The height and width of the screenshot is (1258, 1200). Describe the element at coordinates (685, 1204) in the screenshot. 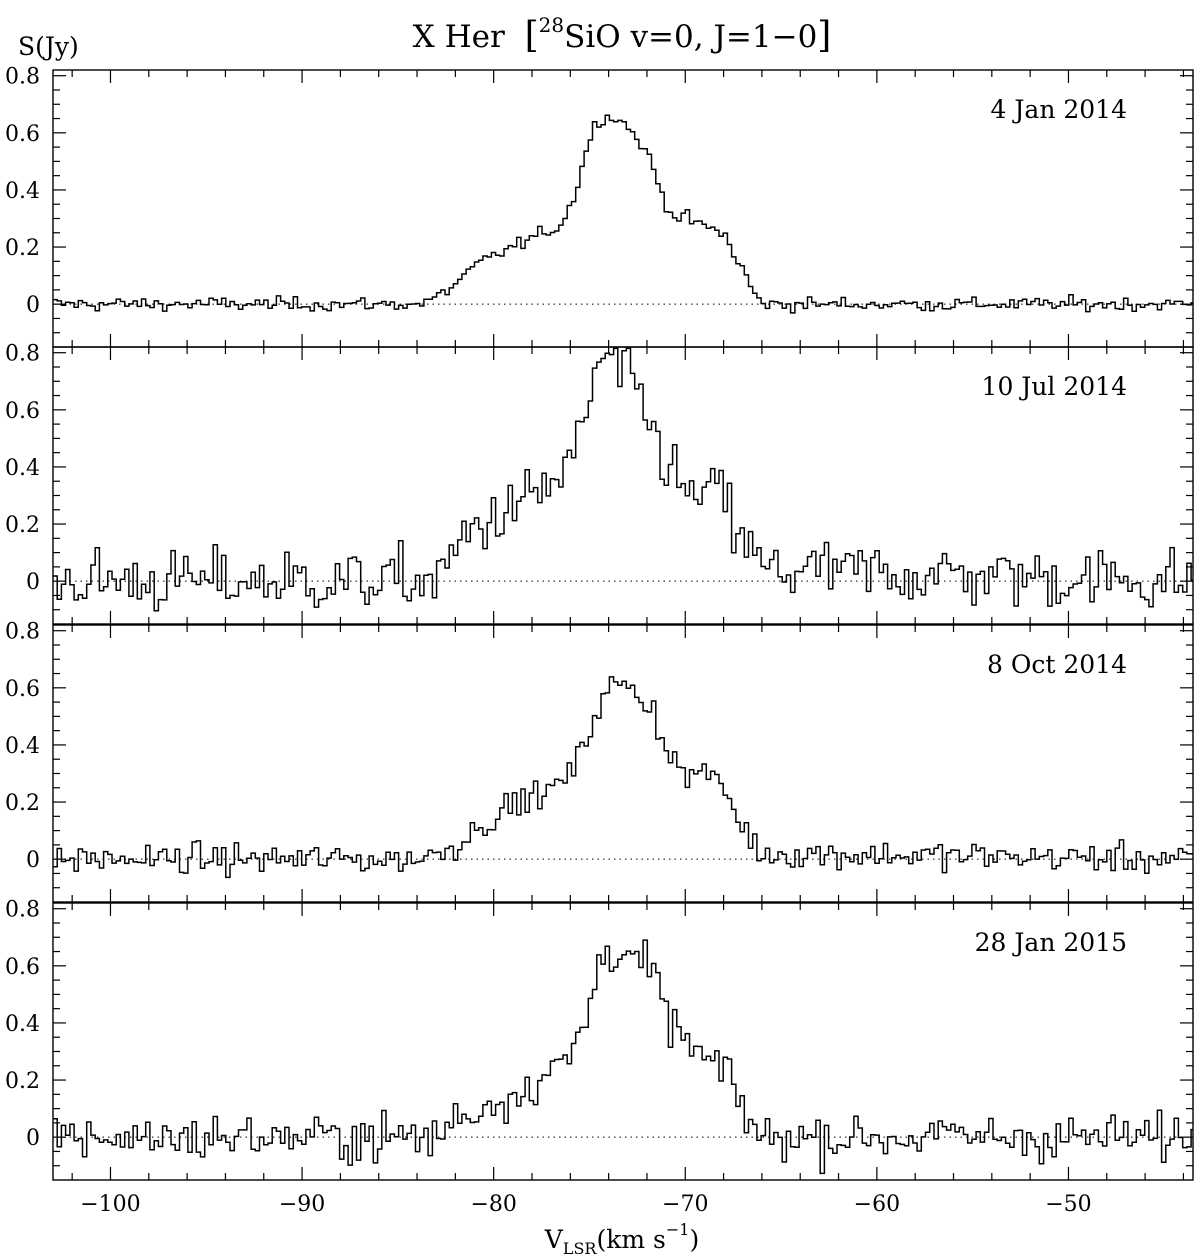

I see `x-tick-label: −70` at that location.